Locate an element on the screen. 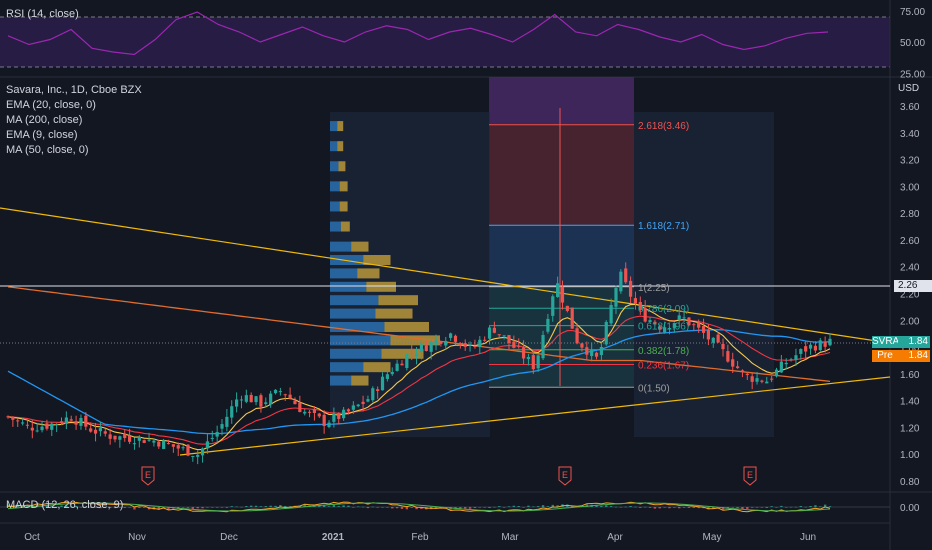 The image size is (932, 550). ascending-trendline is located at coordinates (535, 416).